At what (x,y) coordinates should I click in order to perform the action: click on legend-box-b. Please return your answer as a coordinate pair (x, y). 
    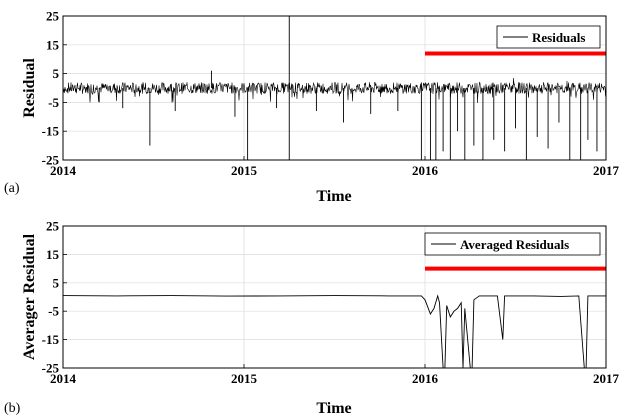
    Looking at the image, I should click on (512, 244).